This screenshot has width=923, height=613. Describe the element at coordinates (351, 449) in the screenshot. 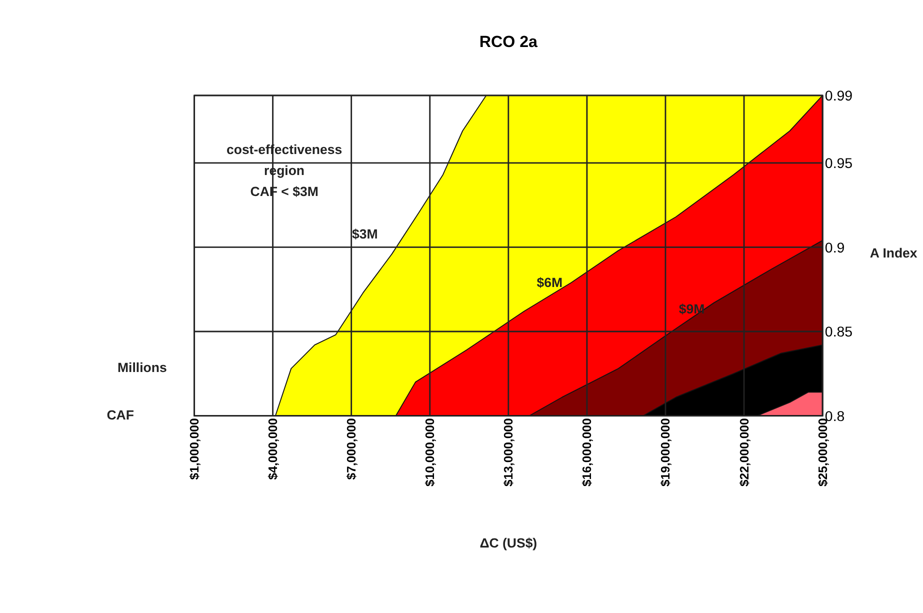

I see `x-tick-label: $7,000,000` at that location.